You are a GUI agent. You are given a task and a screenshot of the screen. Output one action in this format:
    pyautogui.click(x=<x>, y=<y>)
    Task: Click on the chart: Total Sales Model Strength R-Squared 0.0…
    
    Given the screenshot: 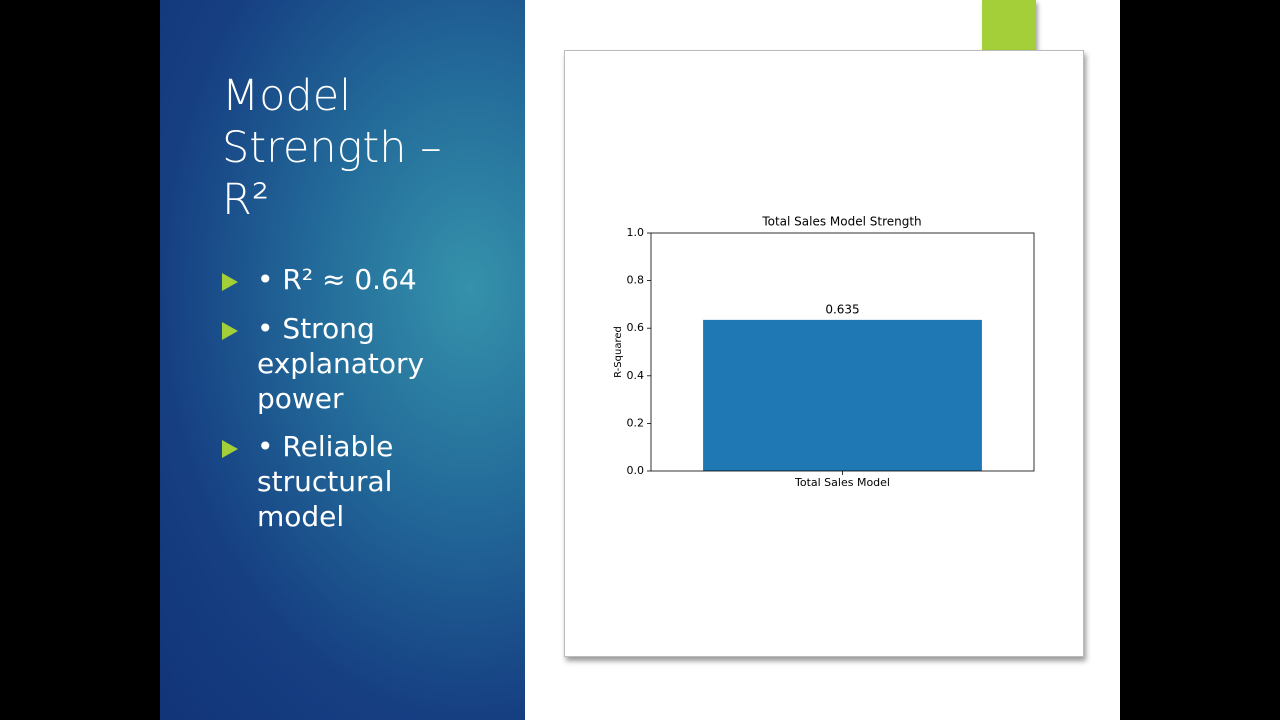 What is the action you would take?
    pyautogui.click(x=824, y=352)
    